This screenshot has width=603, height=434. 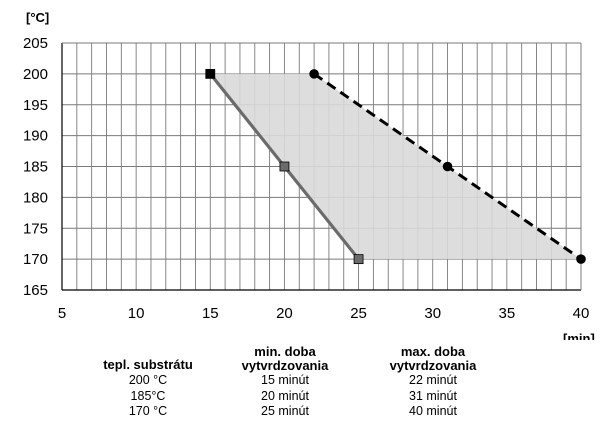 What do you see at coordinates (148, 411) in the screenshot?
I see `table-cell: 170 °C` at bounding box center [148, 411].